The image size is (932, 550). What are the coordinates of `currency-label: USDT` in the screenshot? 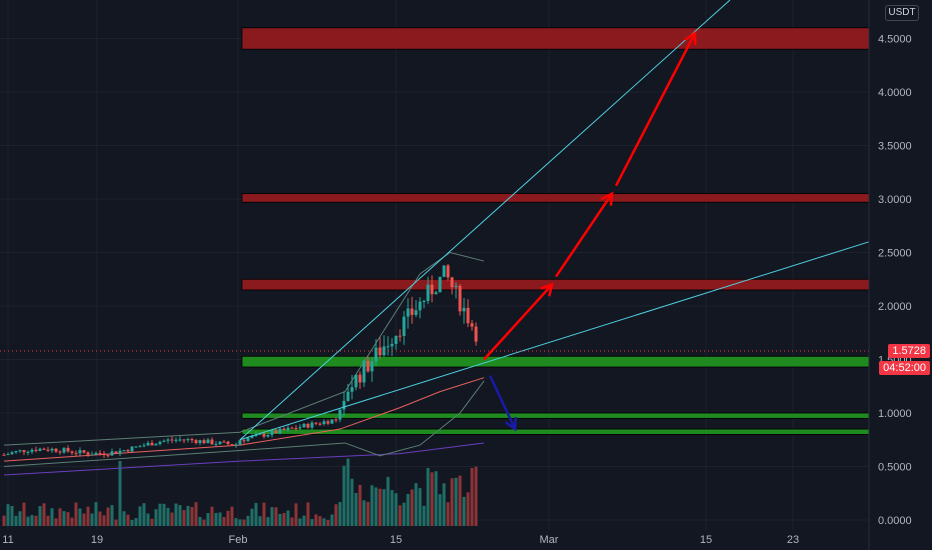 It's located at (902, 13).